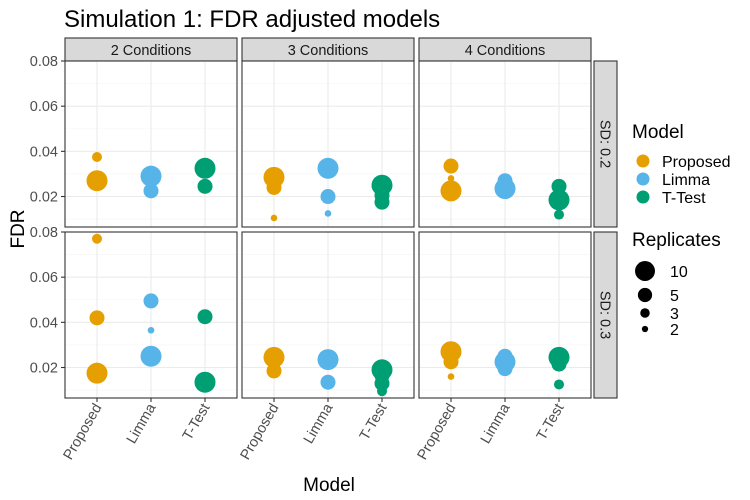 This screenshot has width=750, height=500. What do you see at coordinates (676, 240) in the screenshot?
I see `legend-title-replicates: Replicates` at bounding box center [676, 240].